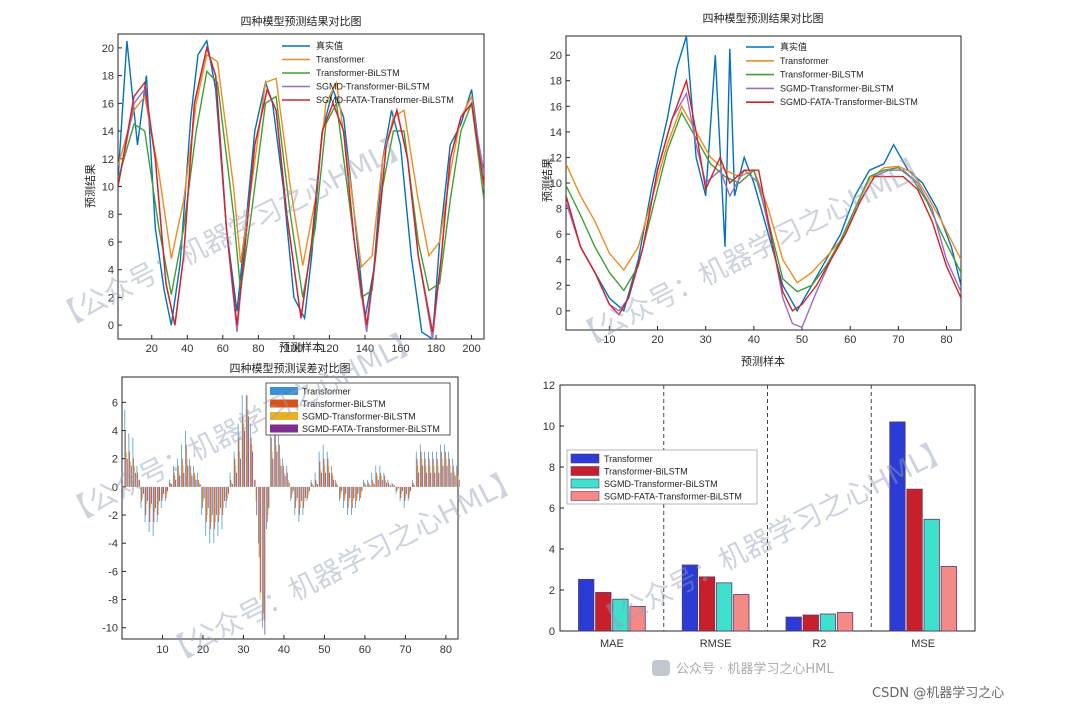 This screenshot has height=713, width=1080. What do you see at coordinates (755, 669) in the screenshot?
I see `wechat-footer: 公众号 · 机器学习之心HML` at bounding box center [755, 669].